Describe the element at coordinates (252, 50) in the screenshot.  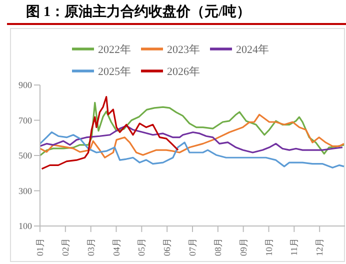
I see `legend-label: 2024年` at that location.